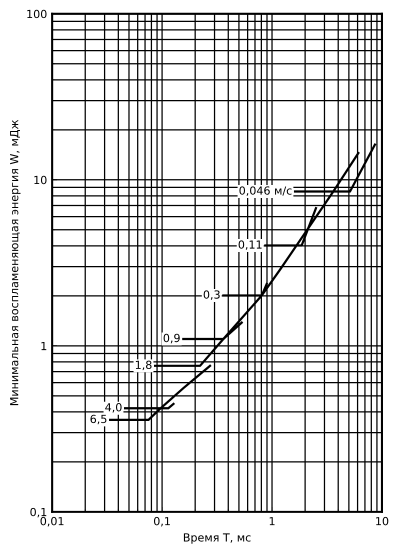 This screenshot has width=395, height=551. Describe the element at coordinates (272, 521) in the screenshot. I see `x-tick-label: 1` at that location.